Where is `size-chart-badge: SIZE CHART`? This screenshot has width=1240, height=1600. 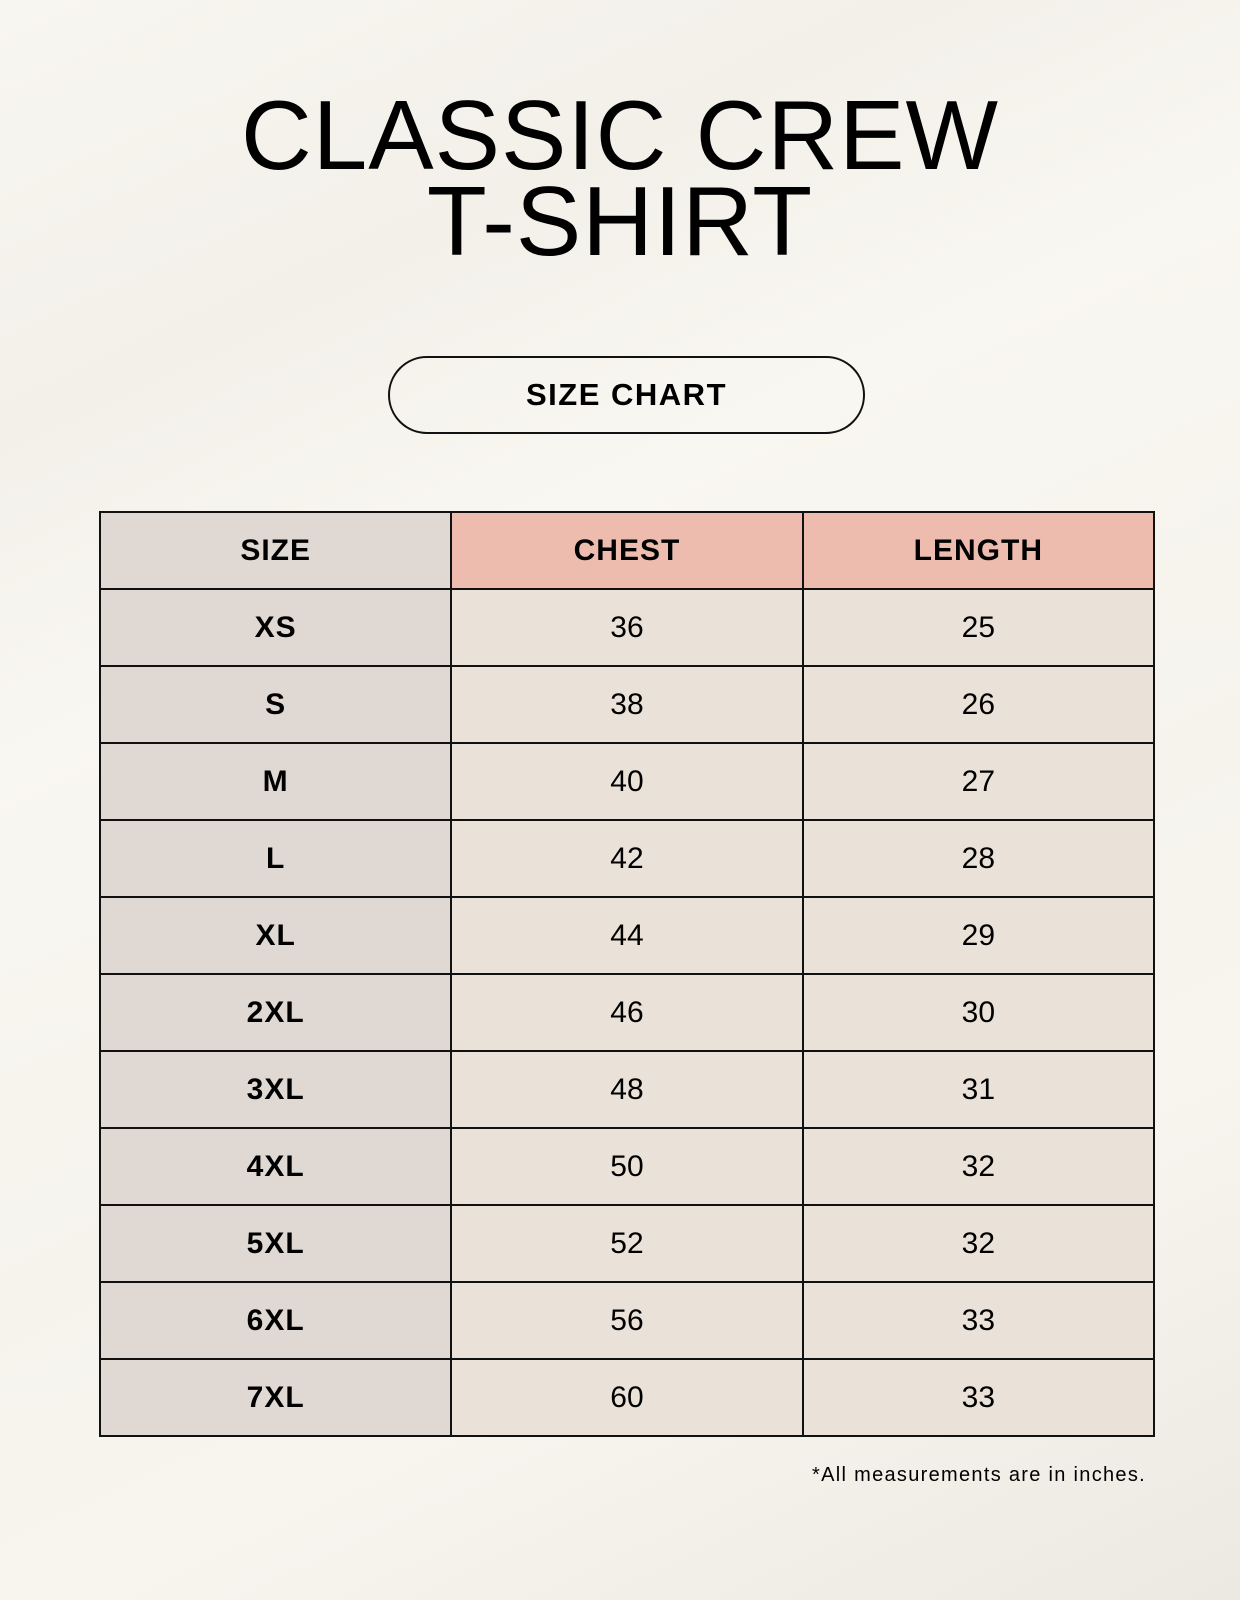 size-chart-badge: SIZE CHART is located at coordinates (626, 395).